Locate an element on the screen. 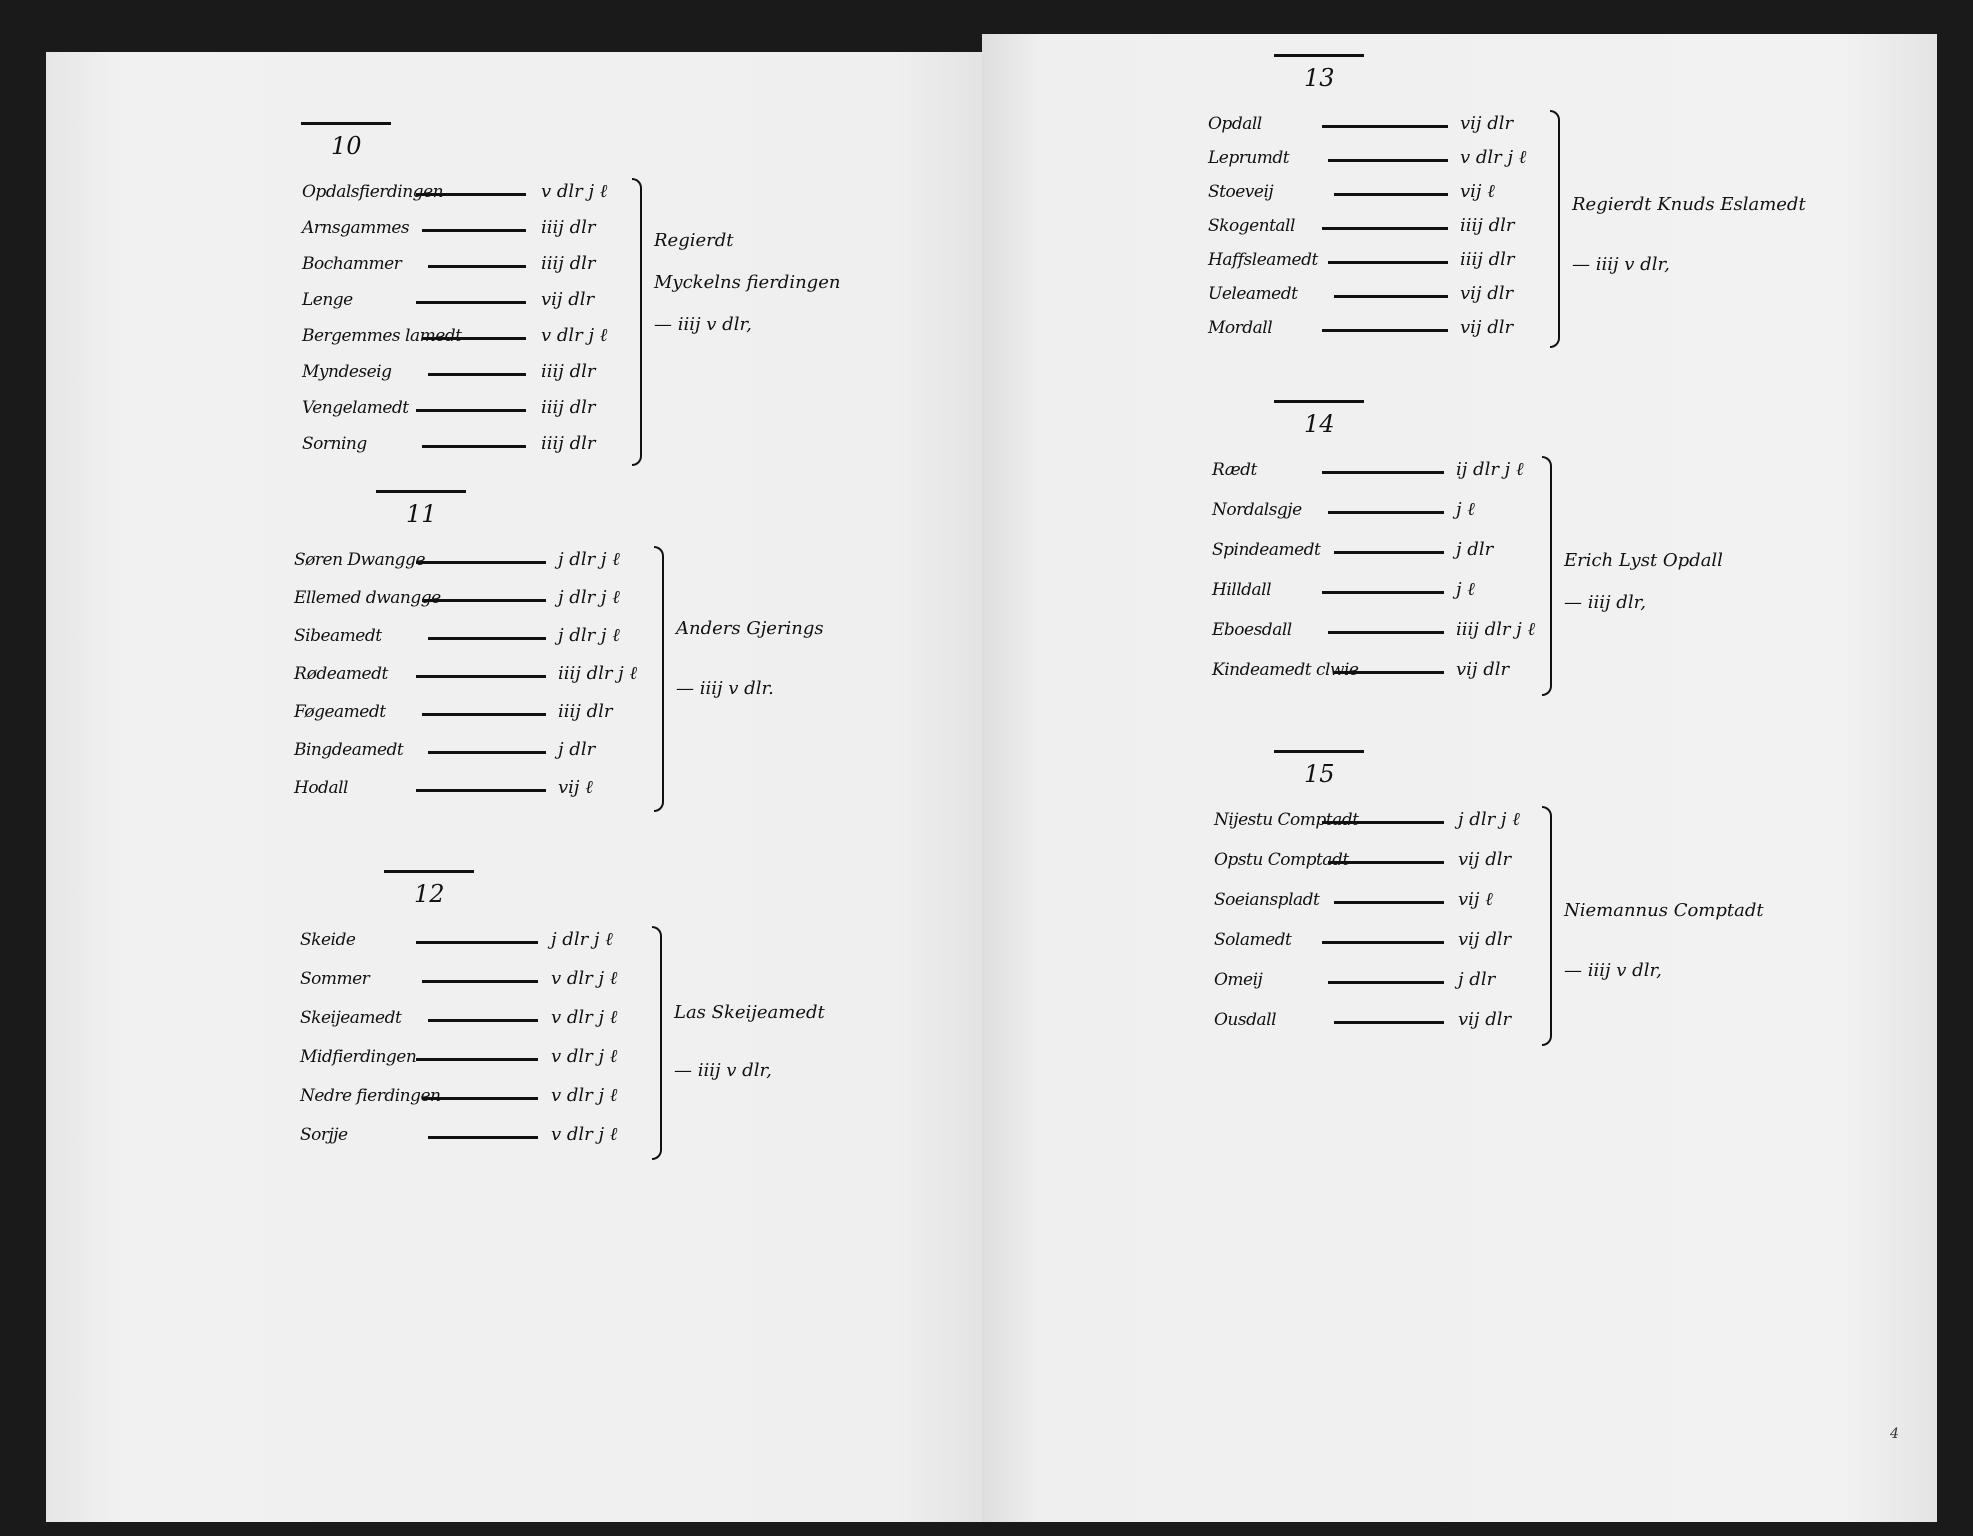  entry-name: Skeide is located at coordinates (328, 940).